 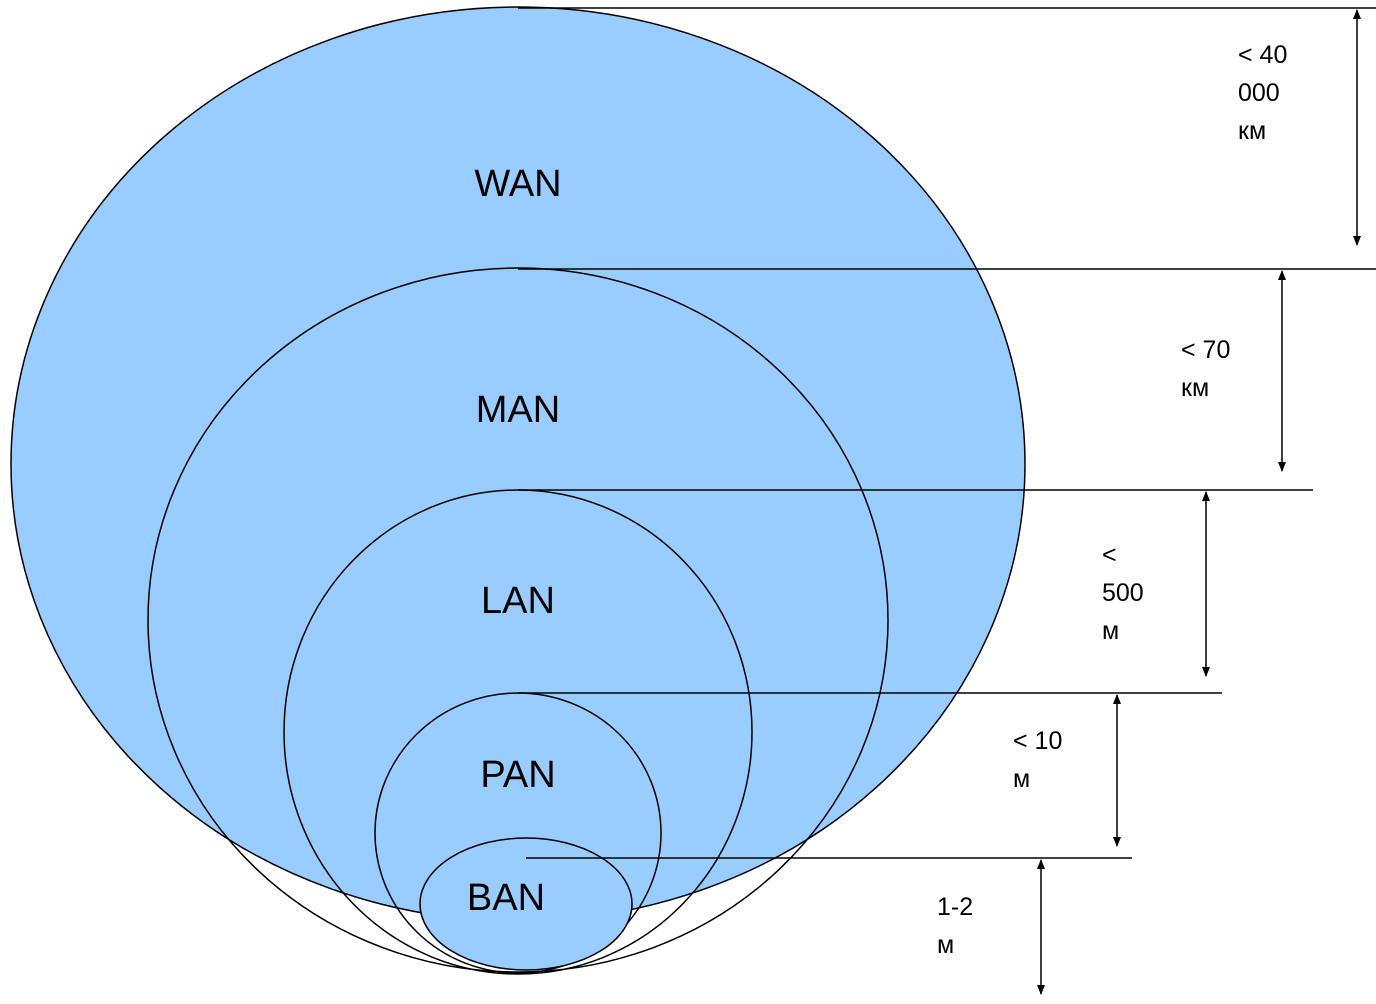 What do you see at coordinates (517, 184) in the screenshot?
I see `wan-label: WAN` at bounding box center [517, 184].